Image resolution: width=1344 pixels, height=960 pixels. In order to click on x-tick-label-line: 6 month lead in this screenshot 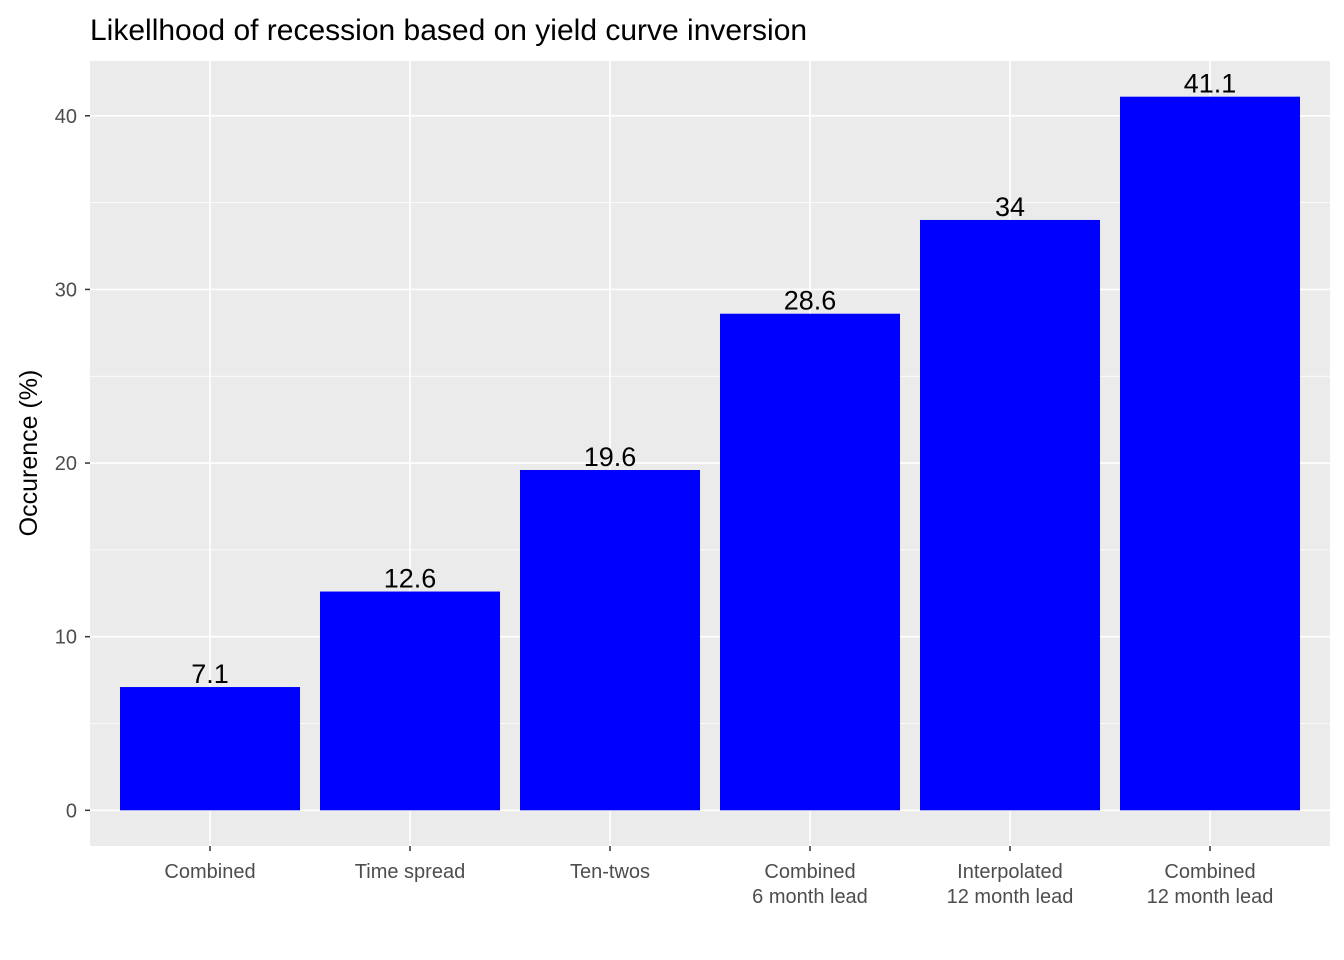, I will do `click(810, 897)`.